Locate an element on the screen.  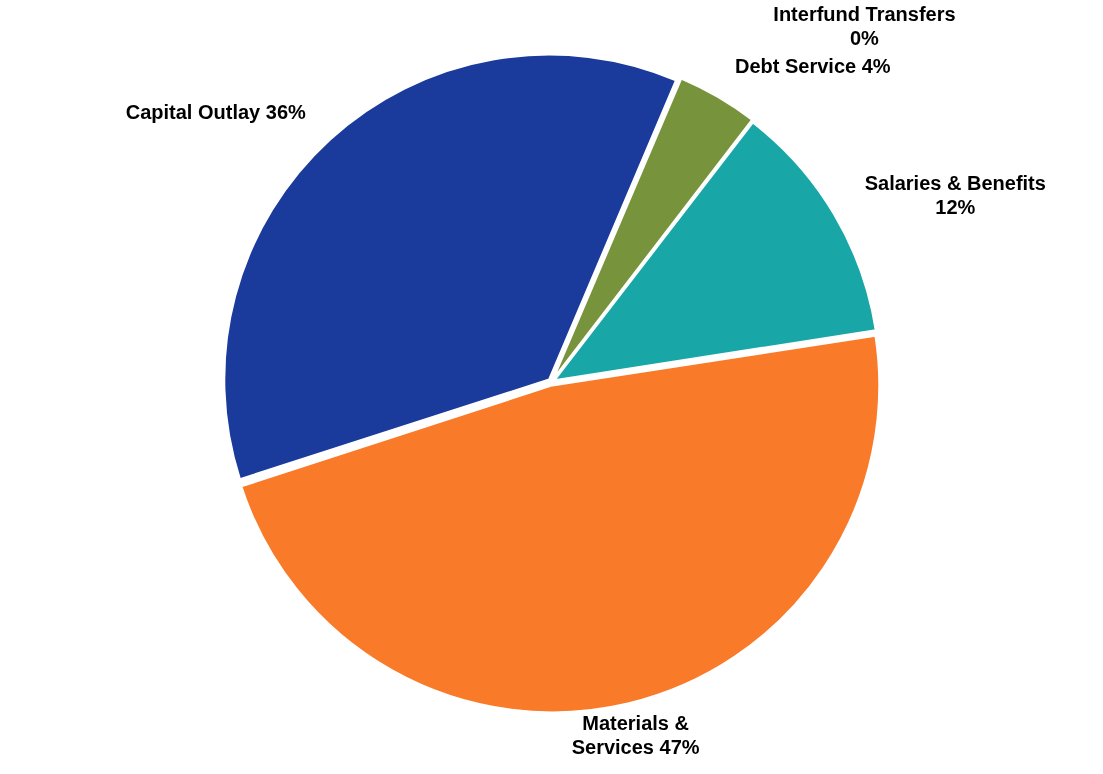
category-label: Interfund Transfers is located at coordinates (864, 14).